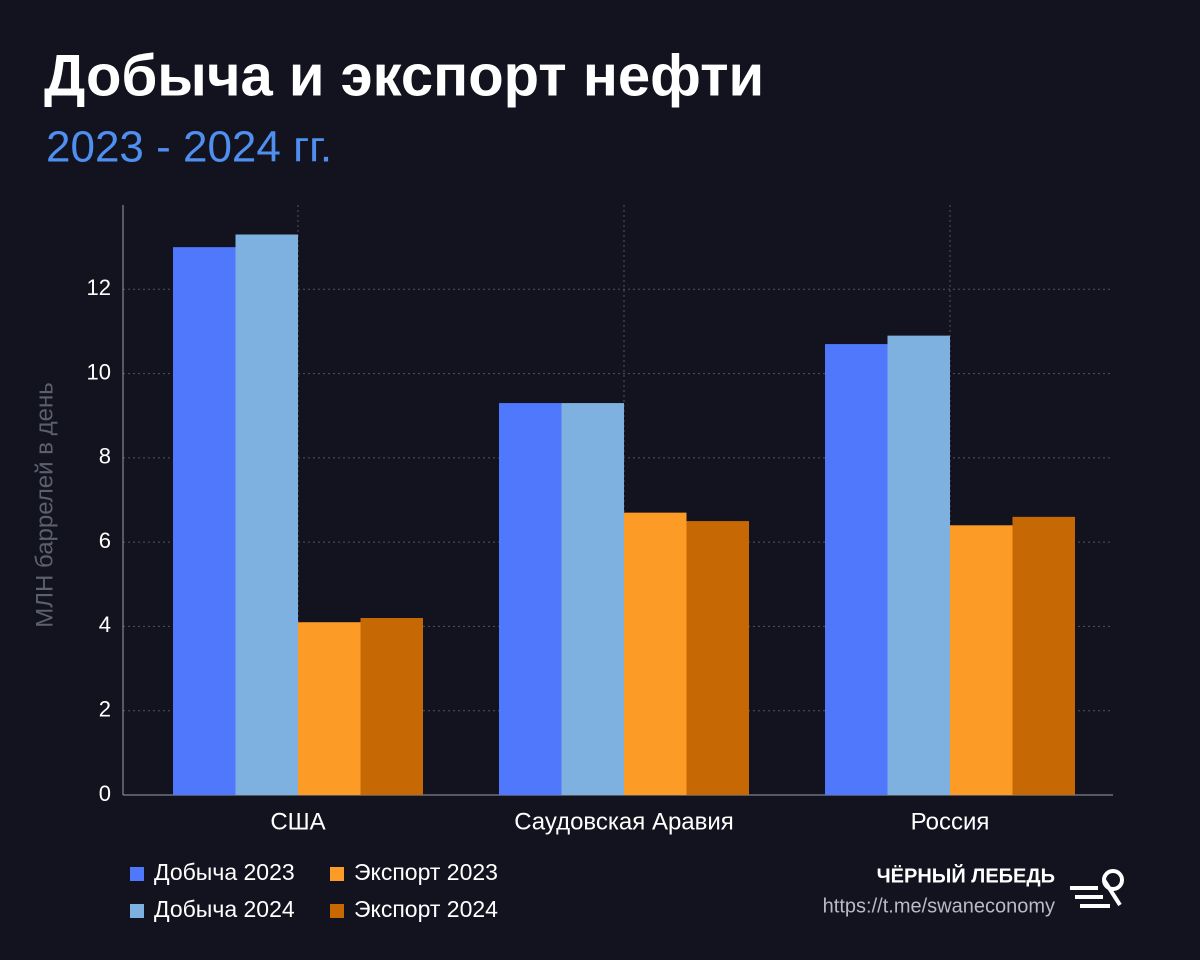 The image size is (1200, 960). What do you see at coordinates (105, 793) in the screenshot?
I see `y-tick-label: 0` at bounding box center [105, 793].